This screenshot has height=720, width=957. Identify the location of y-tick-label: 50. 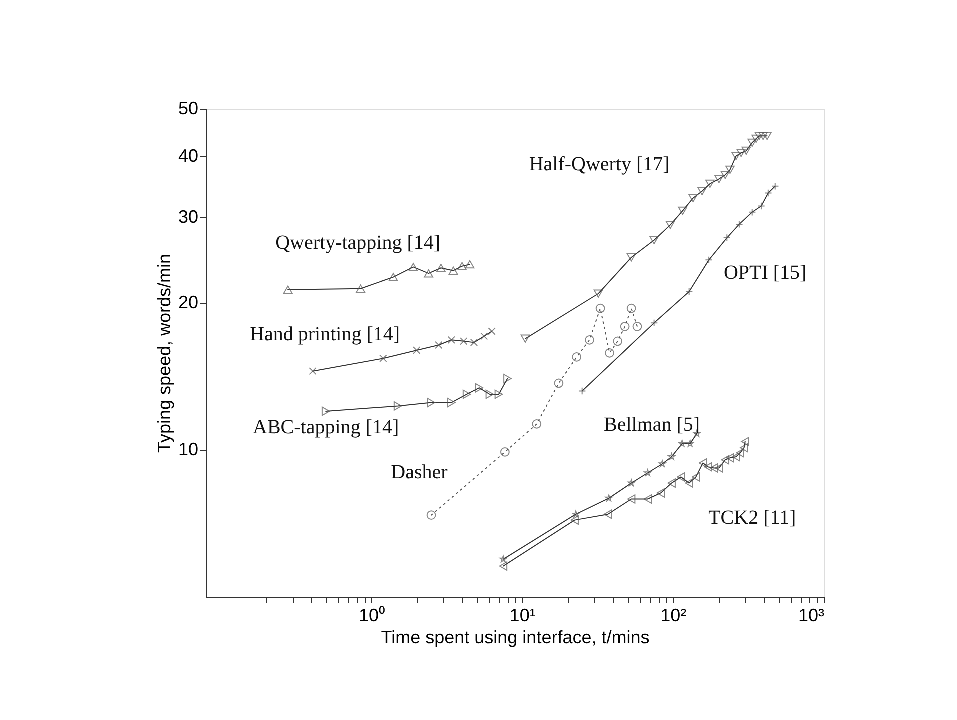
(188, 108).